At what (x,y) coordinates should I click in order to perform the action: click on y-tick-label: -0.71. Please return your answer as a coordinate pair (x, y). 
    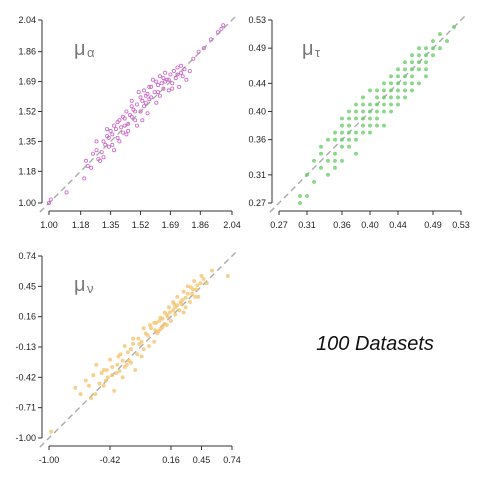
    Looking at the image, I should click on (25, 408).